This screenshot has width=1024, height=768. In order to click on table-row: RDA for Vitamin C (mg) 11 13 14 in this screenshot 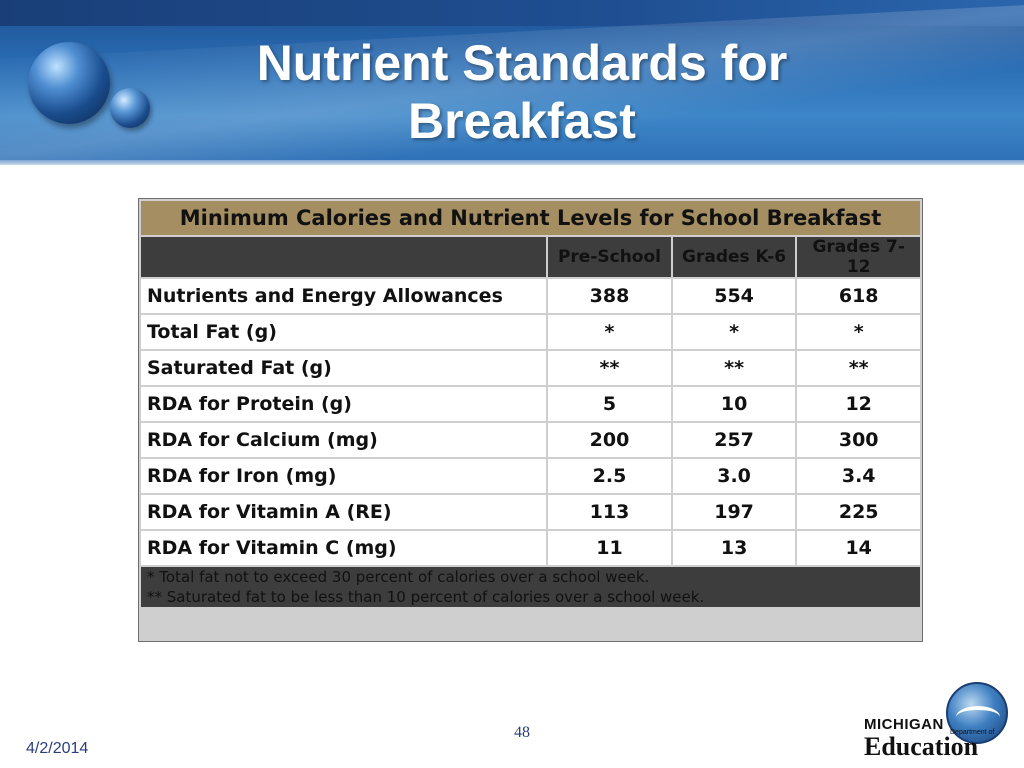, I will do `click(530, 548)`.